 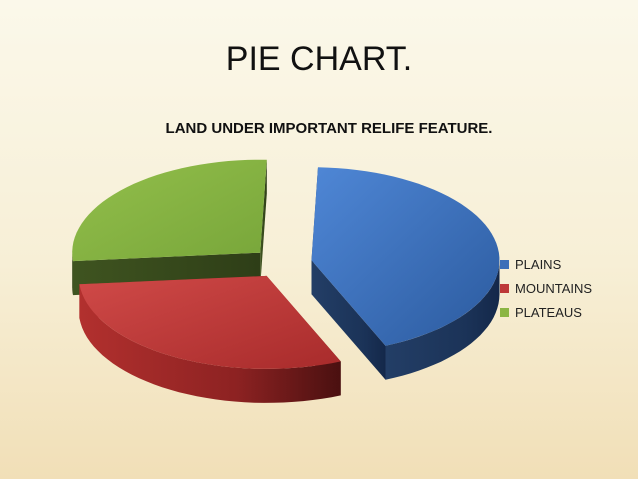 What do you see at coordinates (72, 274) in the screenshot?
I see `slice-side-plateaus` at bounding box center [72, 274].